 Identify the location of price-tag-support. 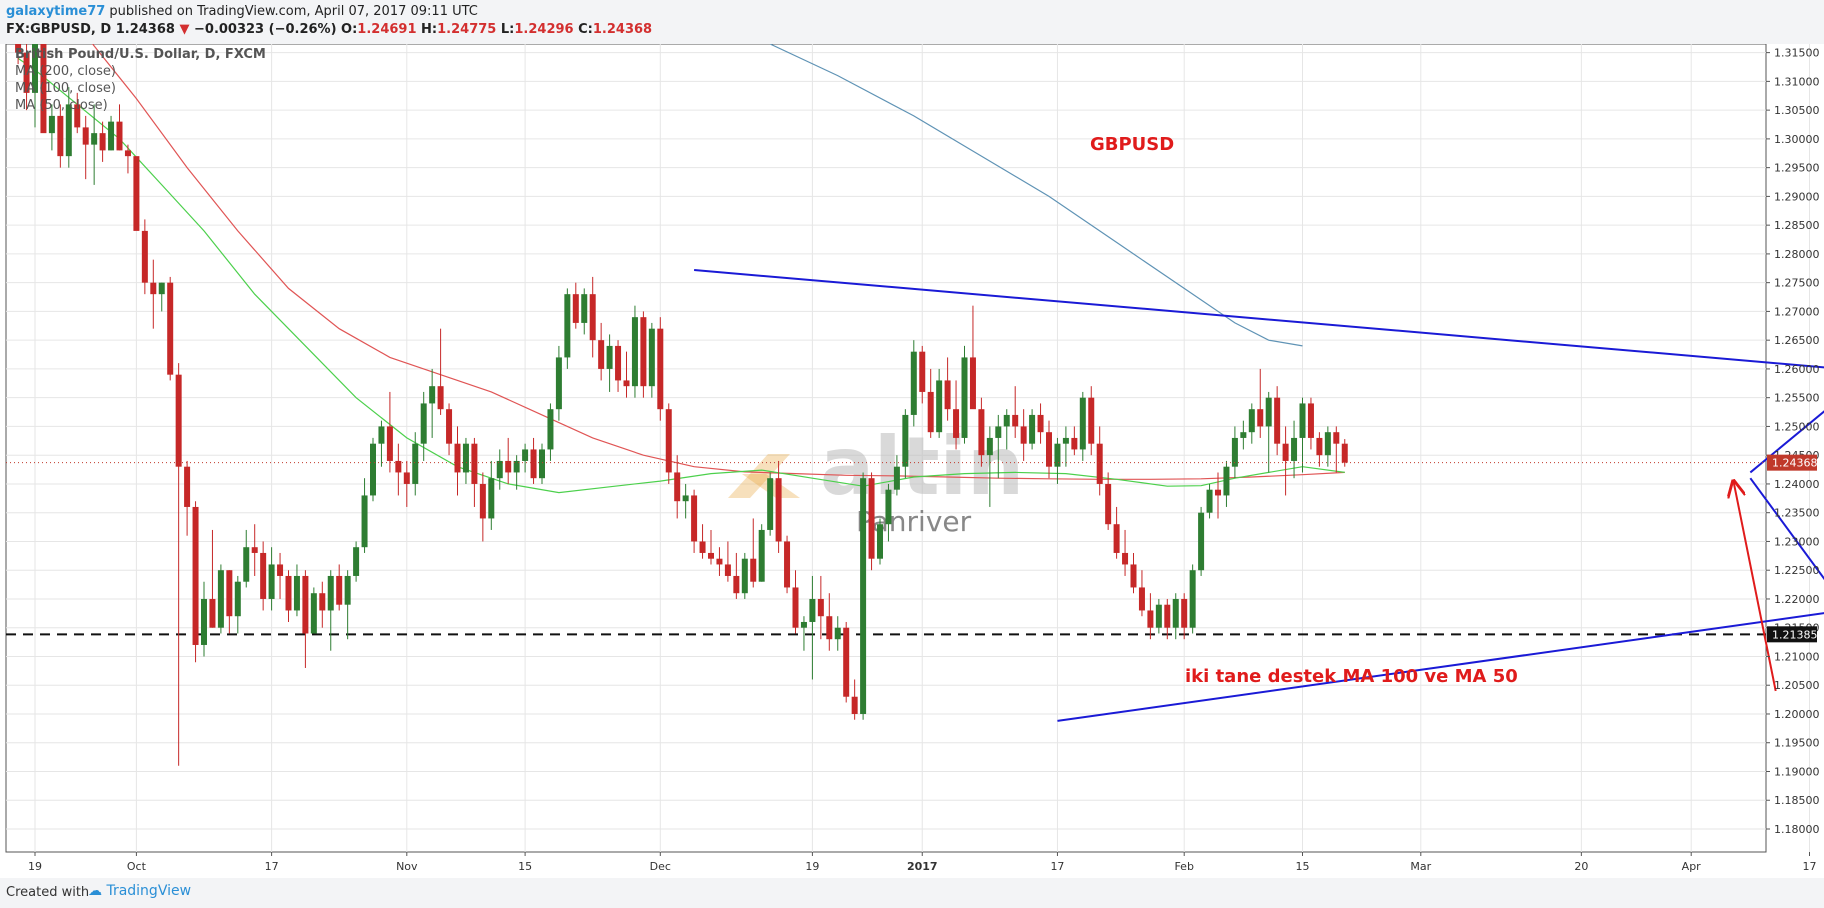
(1792, 634).